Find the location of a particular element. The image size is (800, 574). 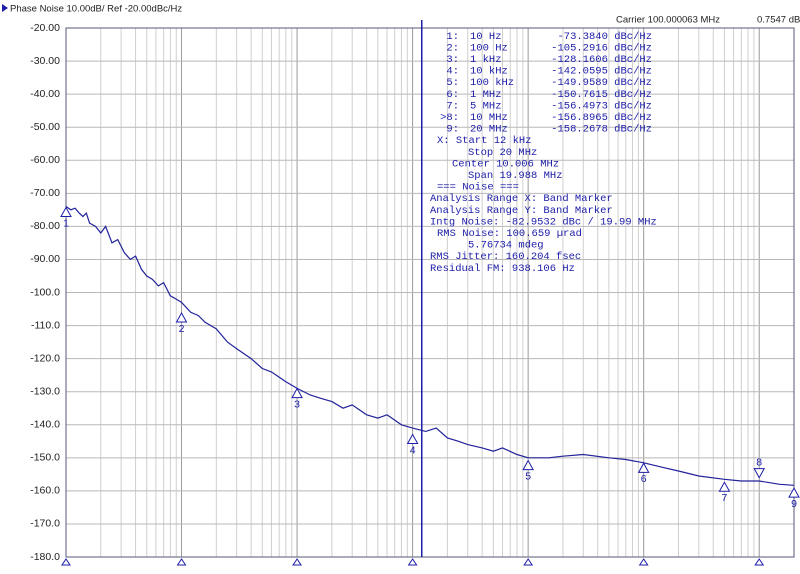

header-icon is located at coordinates (5, 8).